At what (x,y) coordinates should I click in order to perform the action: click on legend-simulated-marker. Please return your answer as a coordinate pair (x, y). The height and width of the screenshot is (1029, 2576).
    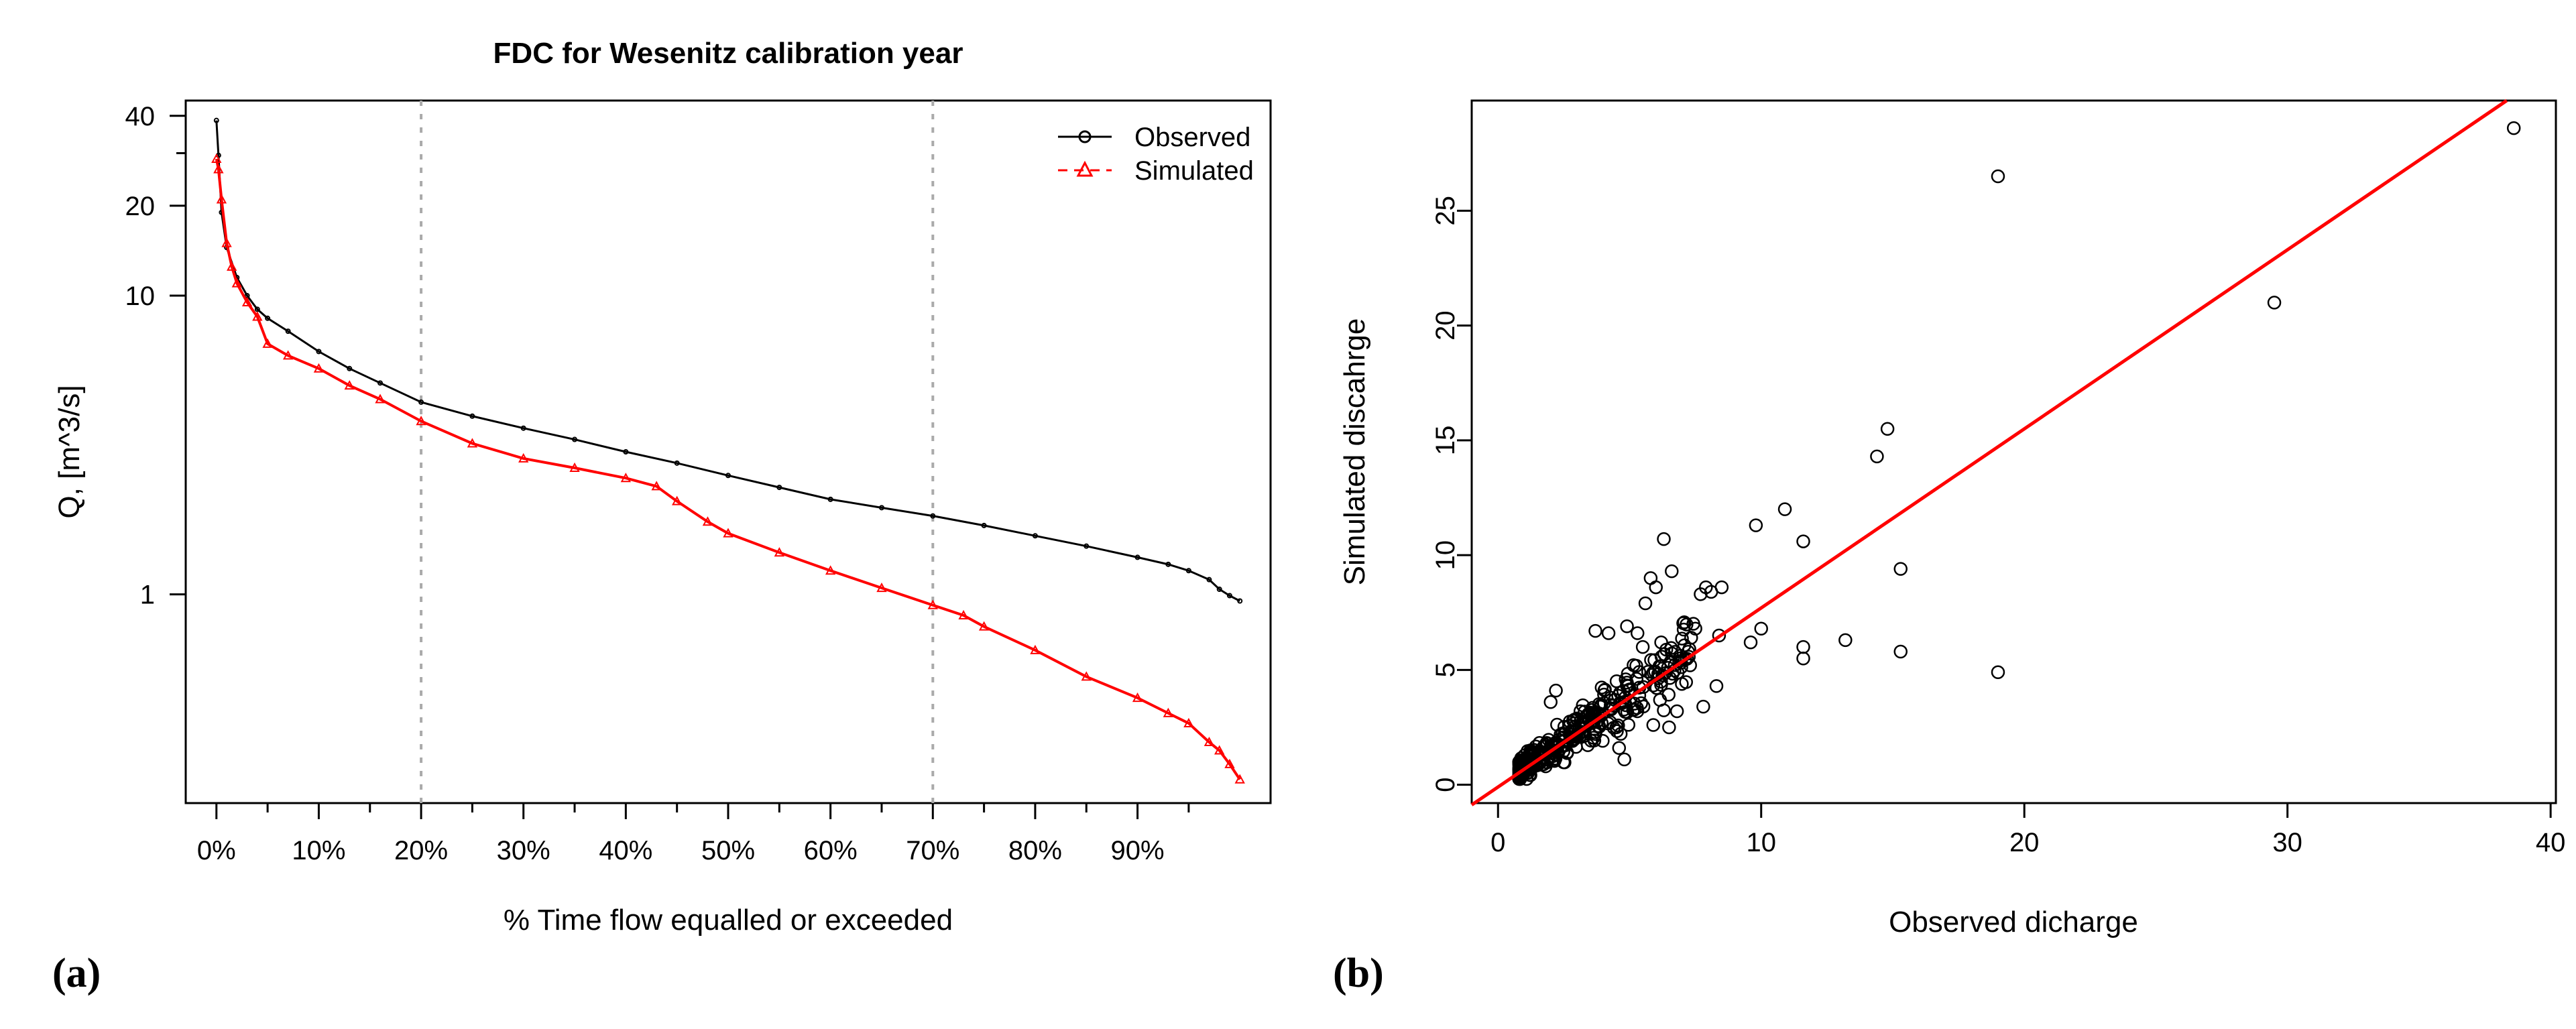
    Looking at the image, I should click on (1085, 168).